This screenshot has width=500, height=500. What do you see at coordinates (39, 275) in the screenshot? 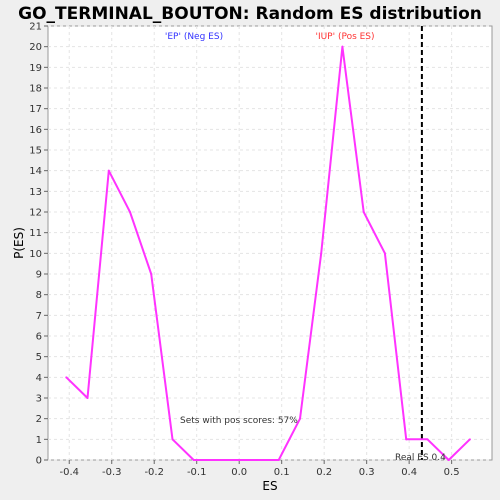
I see `y-tick-label: 9` at bounding box center [39, 275].